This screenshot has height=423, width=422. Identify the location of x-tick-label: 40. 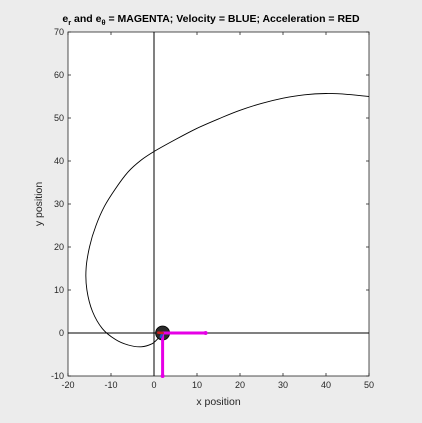
(326, 385).